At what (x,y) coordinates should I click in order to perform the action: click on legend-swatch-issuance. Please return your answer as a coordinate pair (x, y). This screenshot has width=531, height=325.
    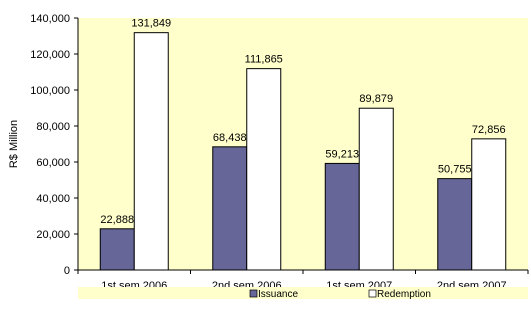
    Looking at the image, I should click on (253, 293).